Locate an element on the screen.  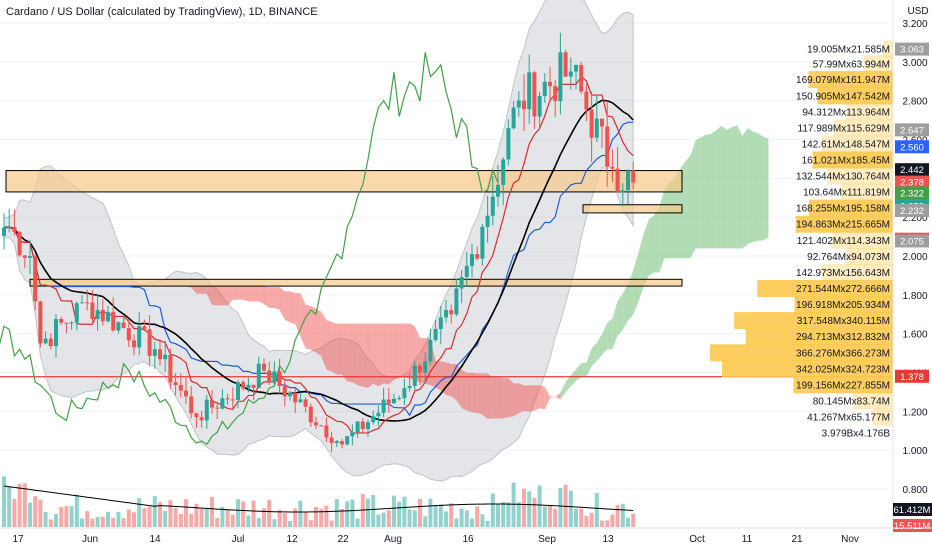
support-resistance-zone is located at coordinates (344, 181).